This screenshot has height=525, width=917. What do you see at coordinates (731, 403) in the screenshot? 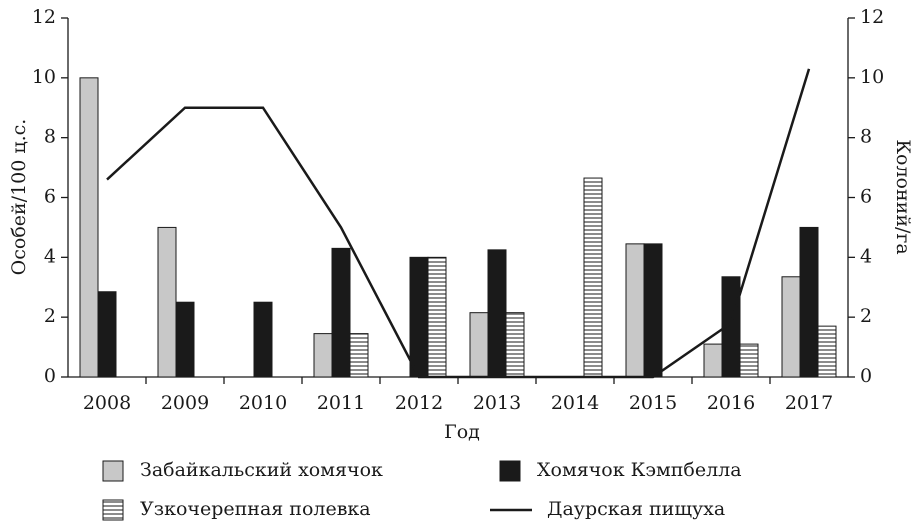
I see `x-tick-label: 2016` at bounding box center [731, 403].